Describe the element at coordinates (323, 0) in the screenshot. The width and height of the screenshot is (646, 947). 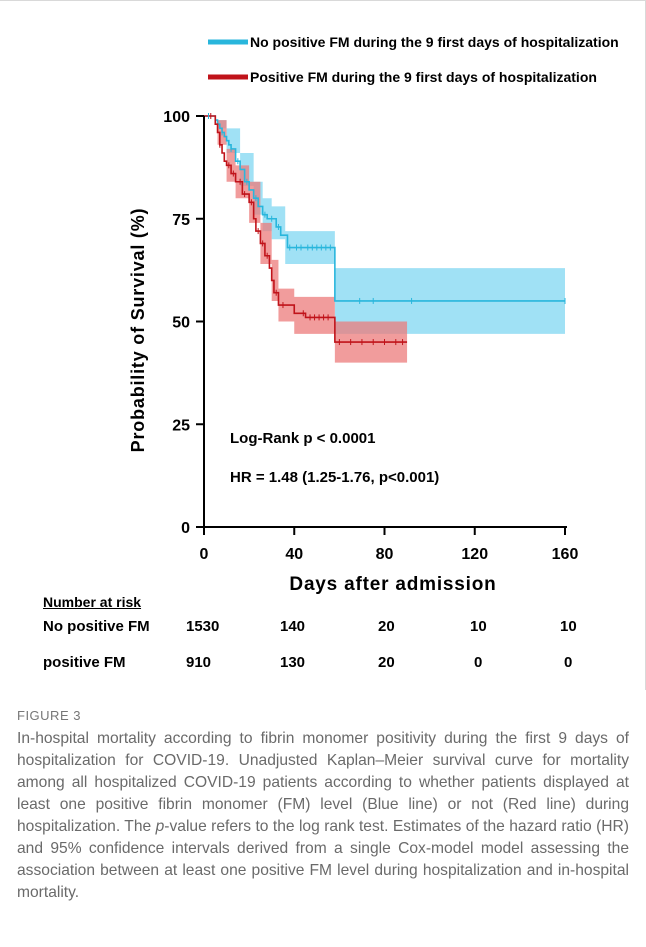
I see `figure-frame-top` at that location.